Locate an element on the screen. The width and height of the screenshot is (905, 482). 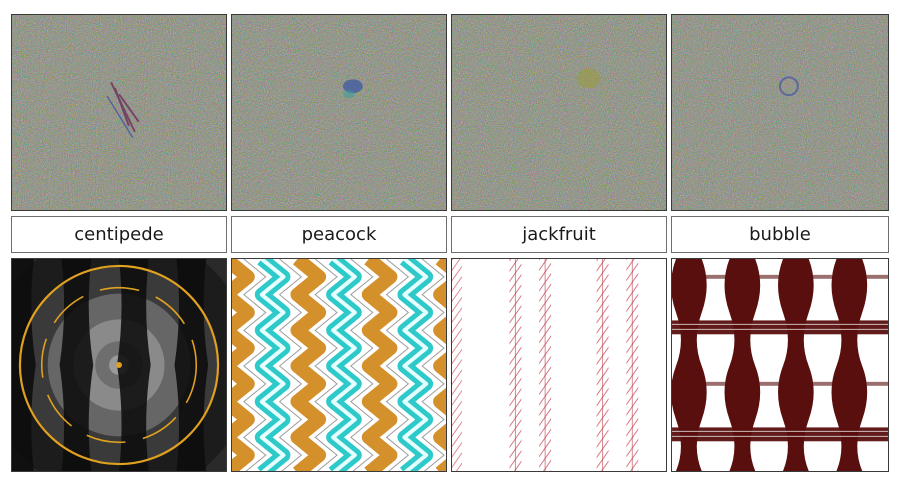
noise-image-centipede is located at coordinates (119, 112).